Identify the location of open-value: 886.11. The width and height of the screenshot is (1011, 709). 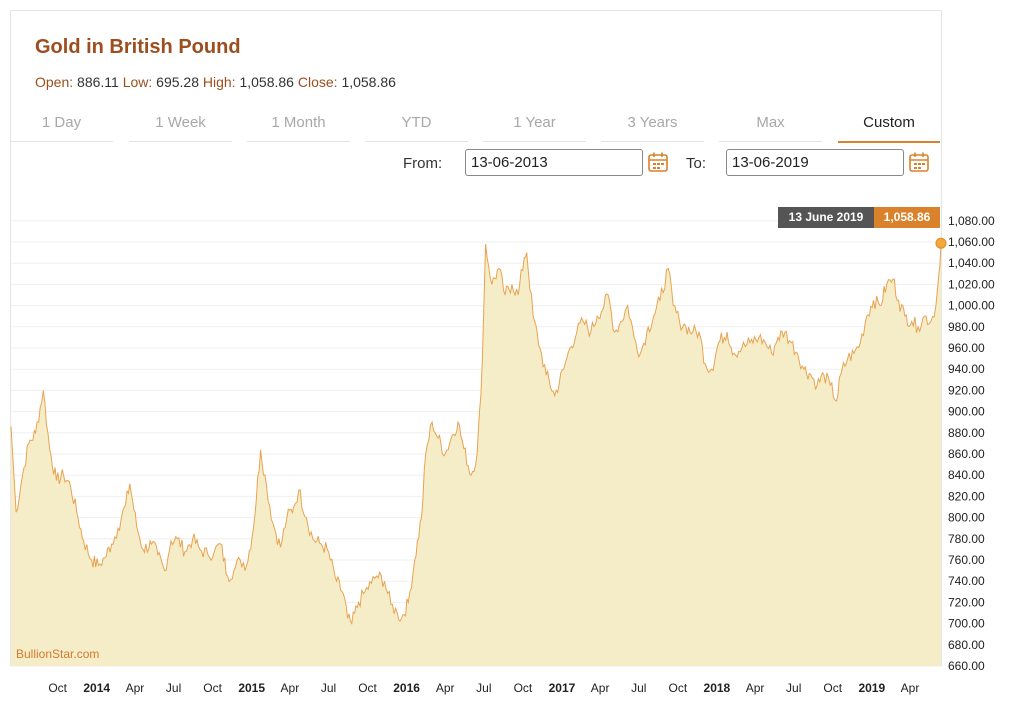
(98, 82).